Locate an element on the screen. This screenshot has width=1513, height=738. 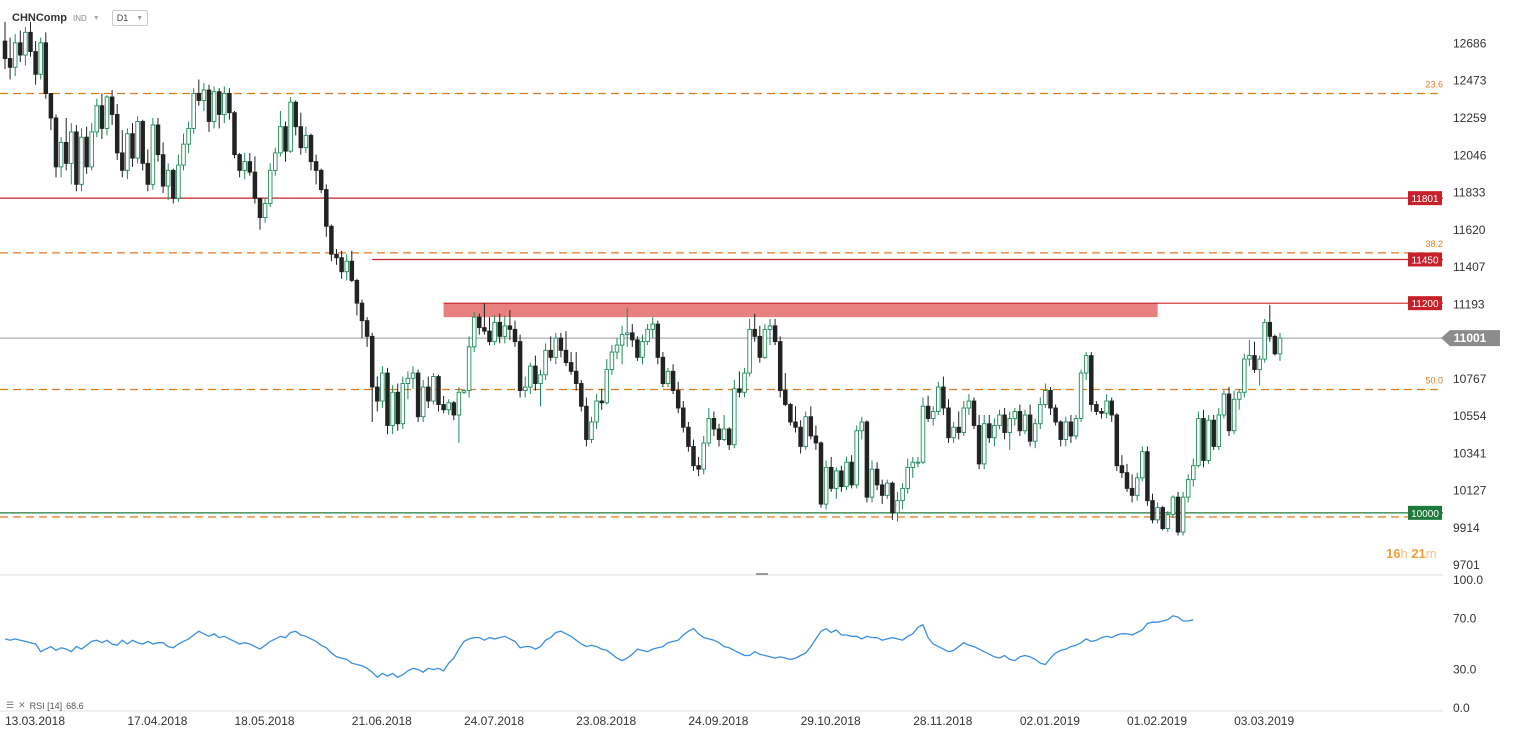
time-axis-tick: 29.10.2018 is located at coordinates (831, 721).